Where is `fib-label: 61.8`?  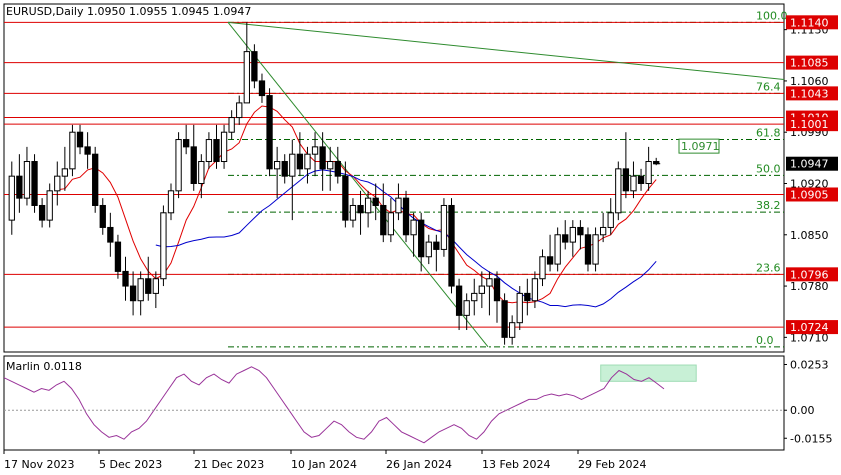
fib-label: 61.8 is located at coordinates (768, 133).